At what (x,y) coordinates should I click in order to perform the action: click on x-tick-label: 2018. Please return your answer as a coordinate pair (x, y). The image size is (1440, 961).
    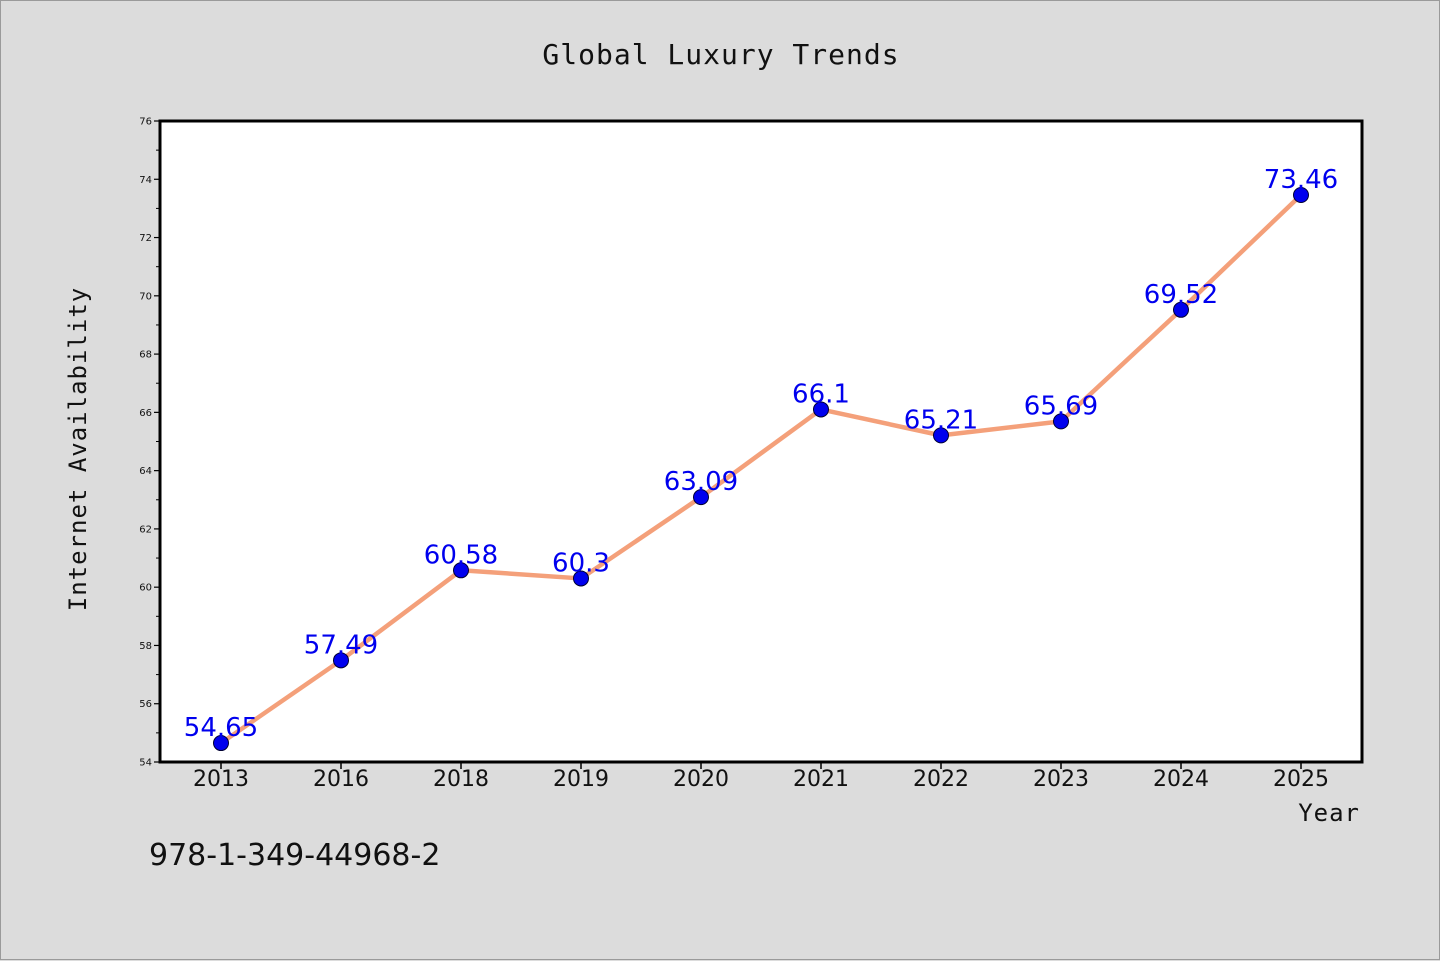
    Looking at the image, I should click on (461, 779).